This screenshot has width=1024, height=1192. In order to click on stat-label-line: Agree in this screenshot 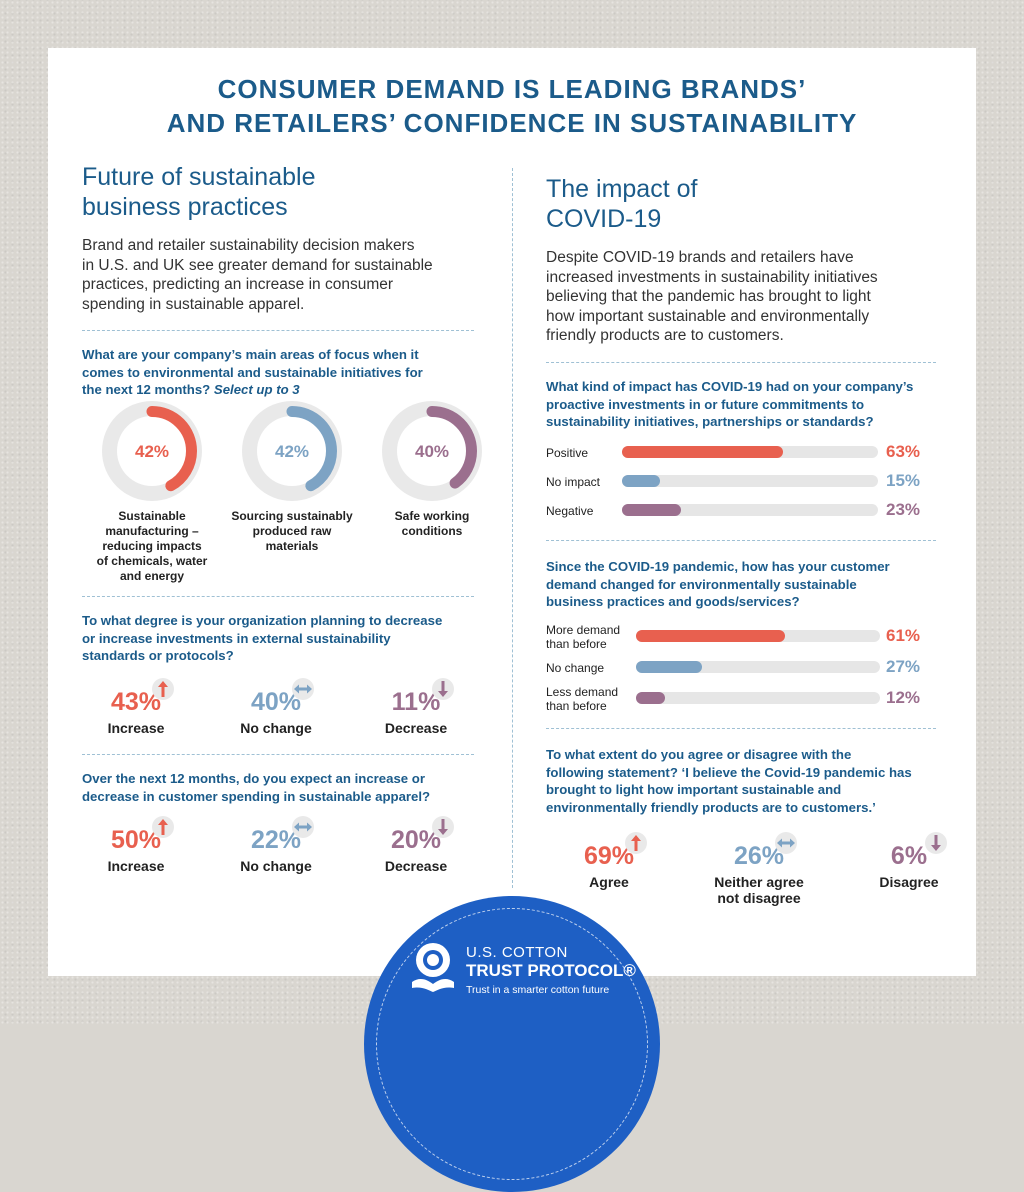, I will do `click(609, 882)`.